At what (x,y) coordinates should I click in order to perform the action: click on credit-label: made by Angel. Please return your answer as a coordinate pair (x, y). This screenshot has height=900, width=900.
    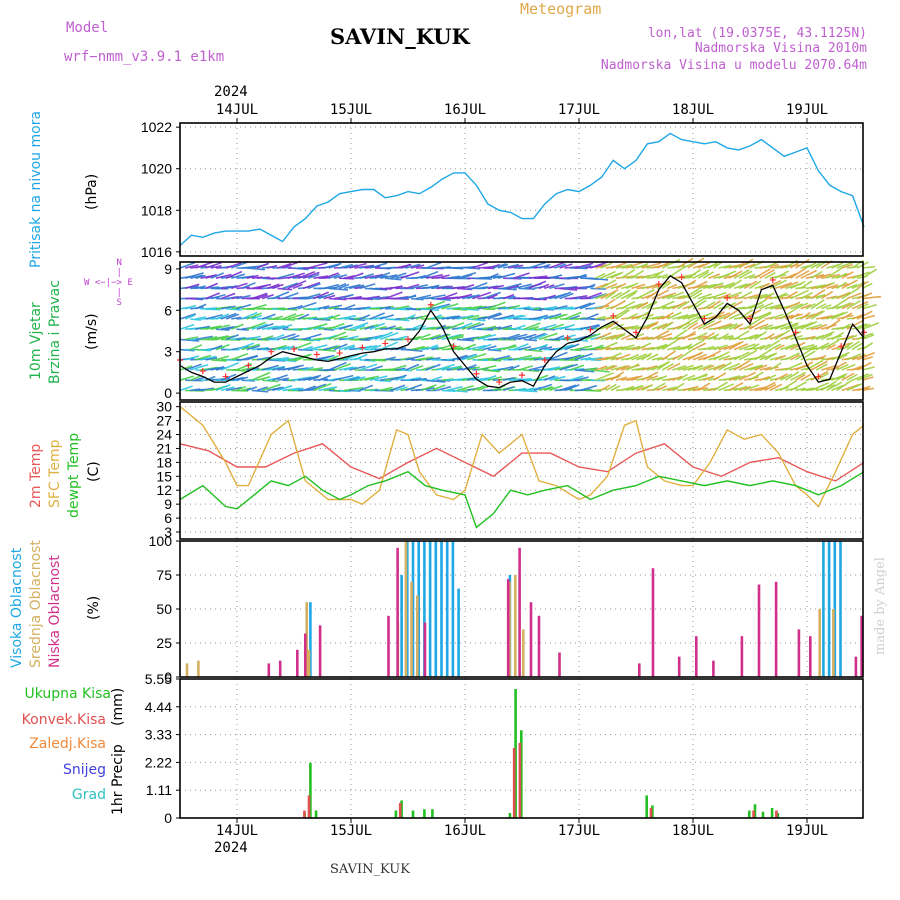
    Looking at the image, I should click on (880, 606).